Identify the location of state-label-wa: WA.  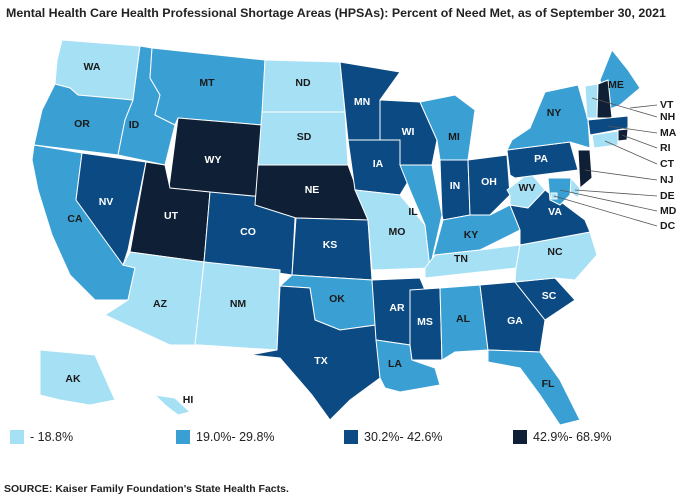
(92, 67).